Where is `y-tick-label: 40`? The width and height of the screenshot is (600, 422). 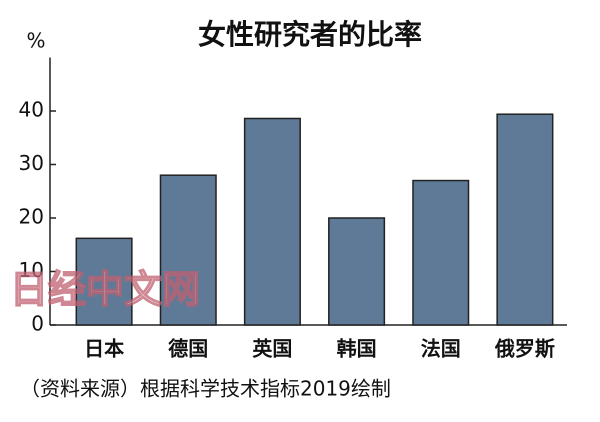
y-tick-label: 40 is located at coordinates (31, 110).